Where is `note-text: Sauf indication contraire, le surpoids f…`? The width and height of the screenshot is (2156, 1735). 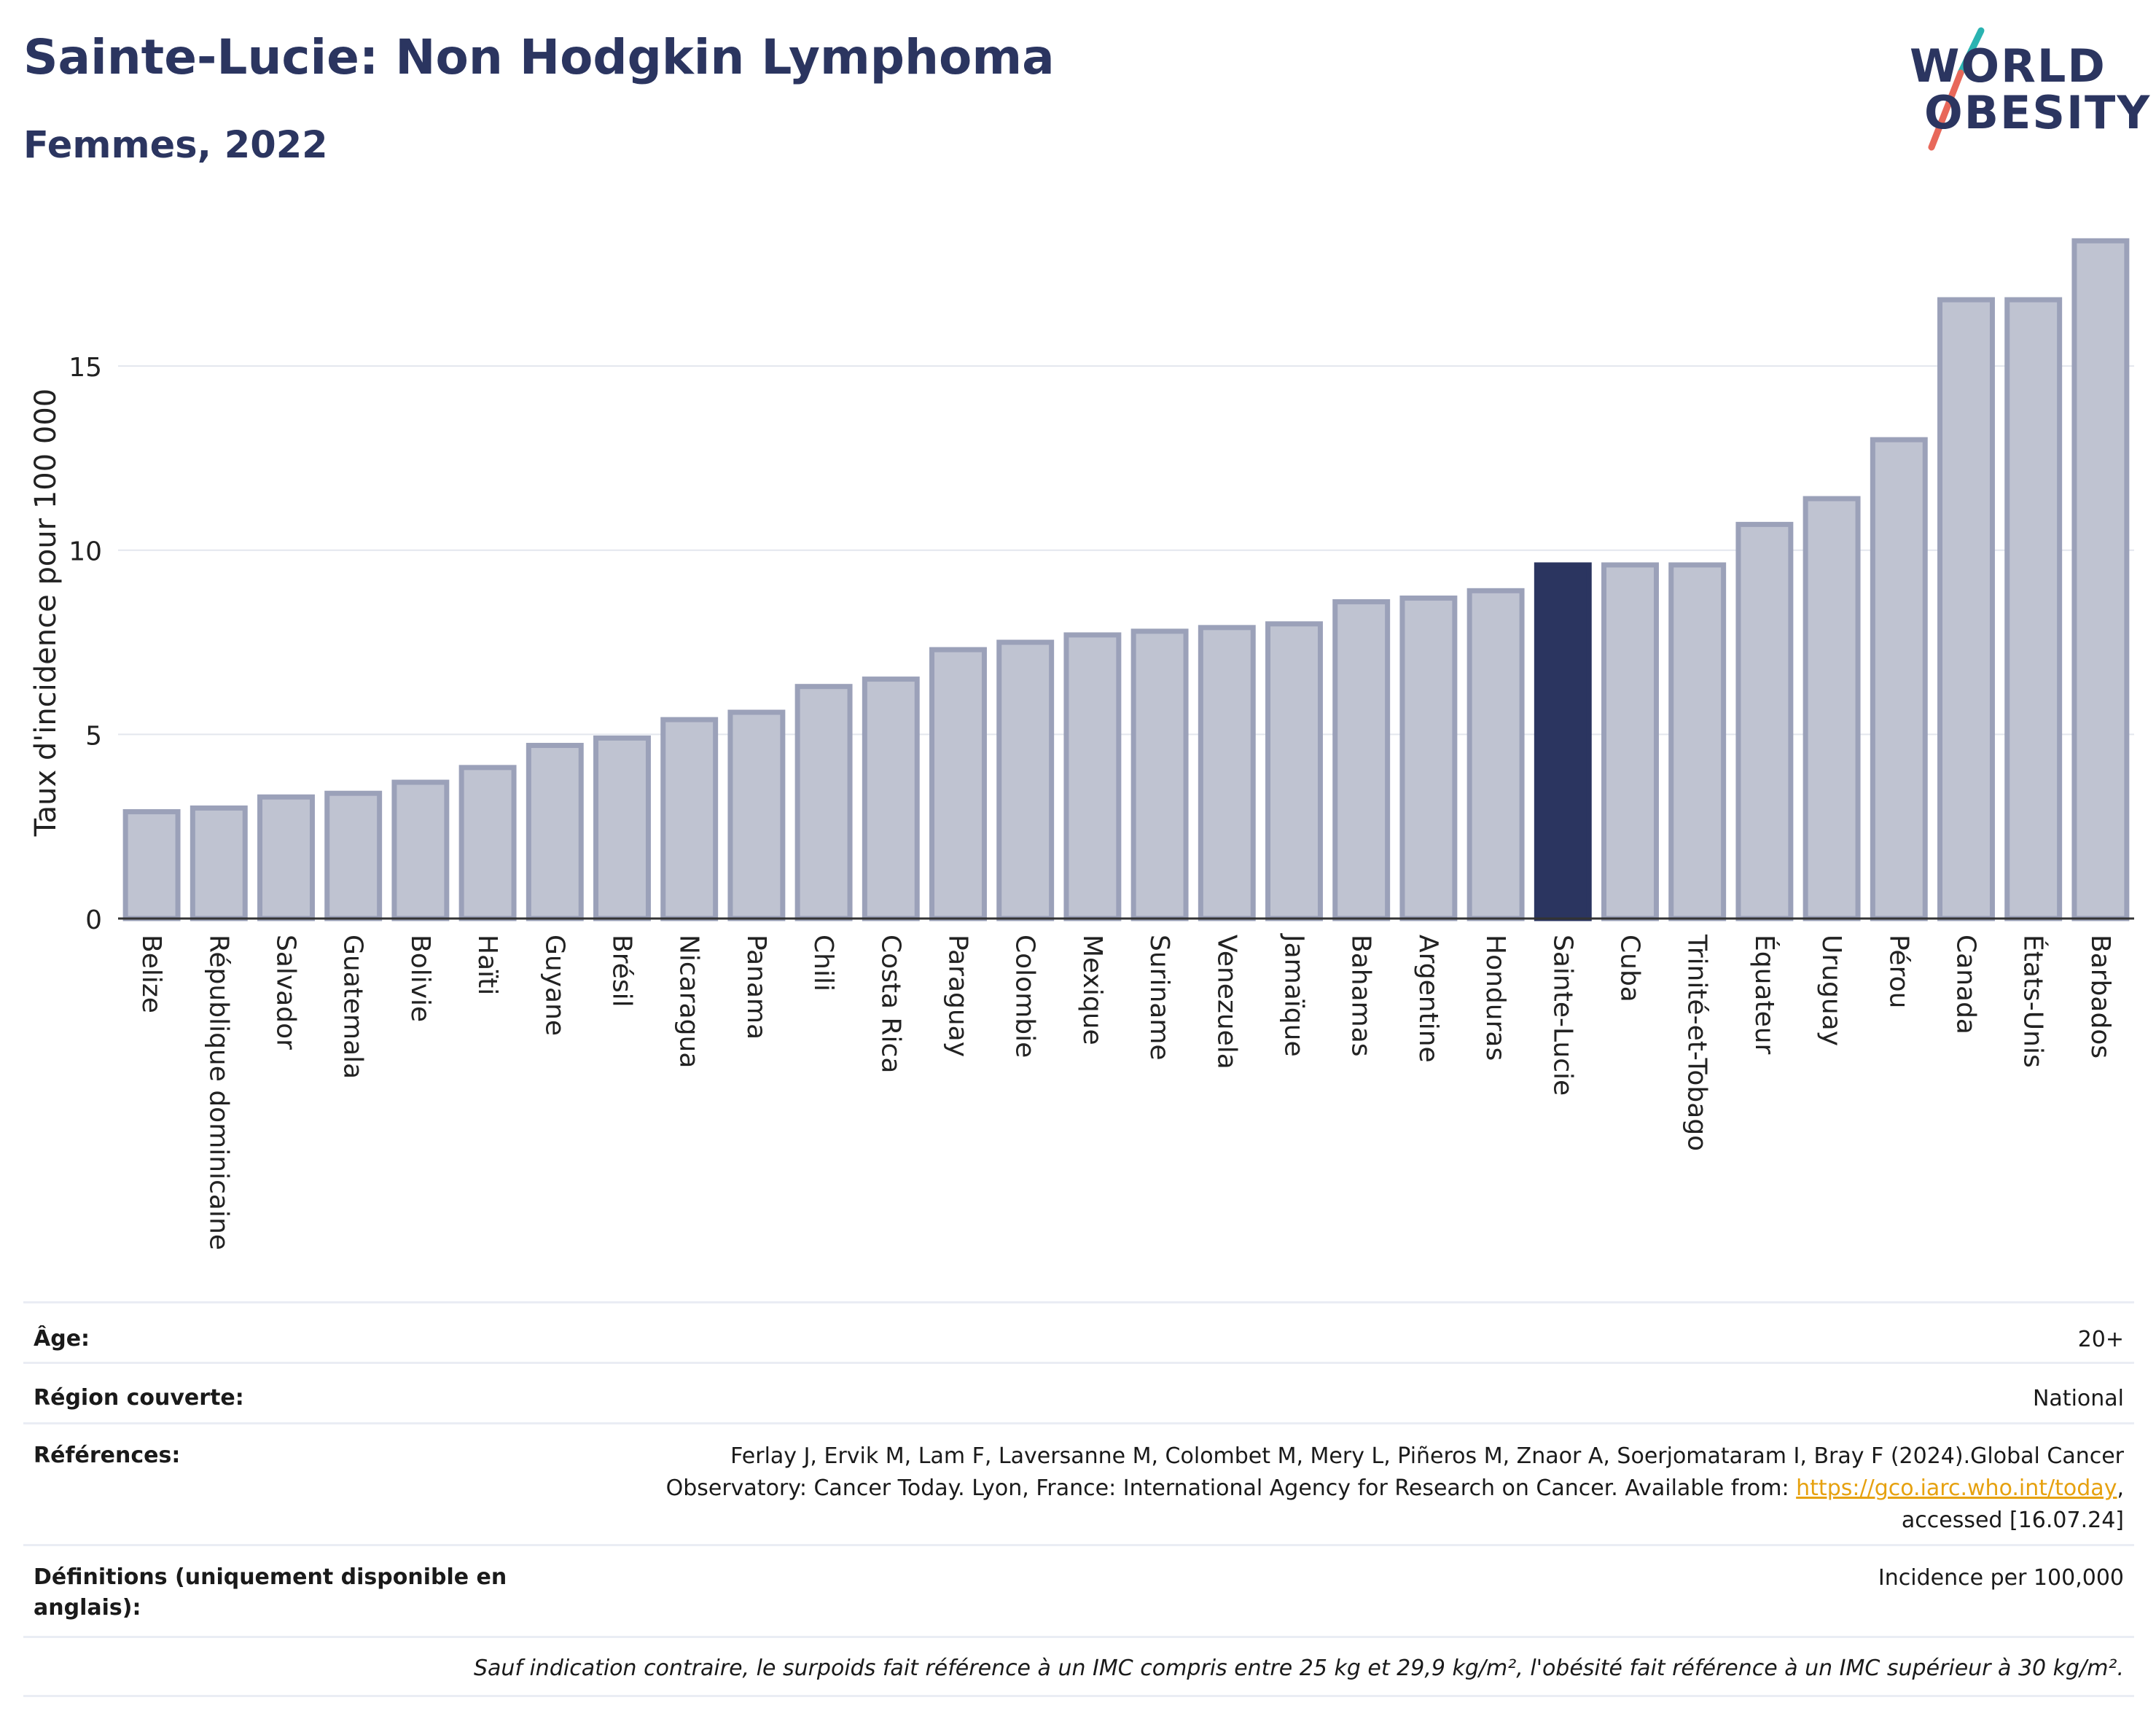 note-text: Sauf indication contraire, le surpoids f… is located at coordinates (1299, 1668).